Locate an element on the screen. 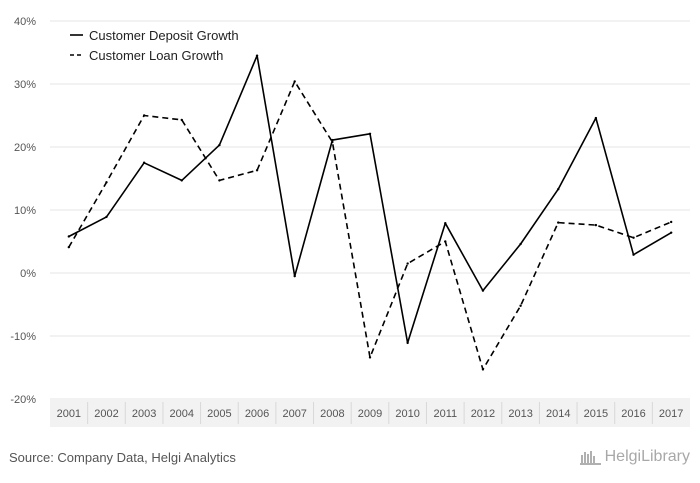  source-note: Source: Company Data, Helgi Analytics is located at coordinates (122, 457).